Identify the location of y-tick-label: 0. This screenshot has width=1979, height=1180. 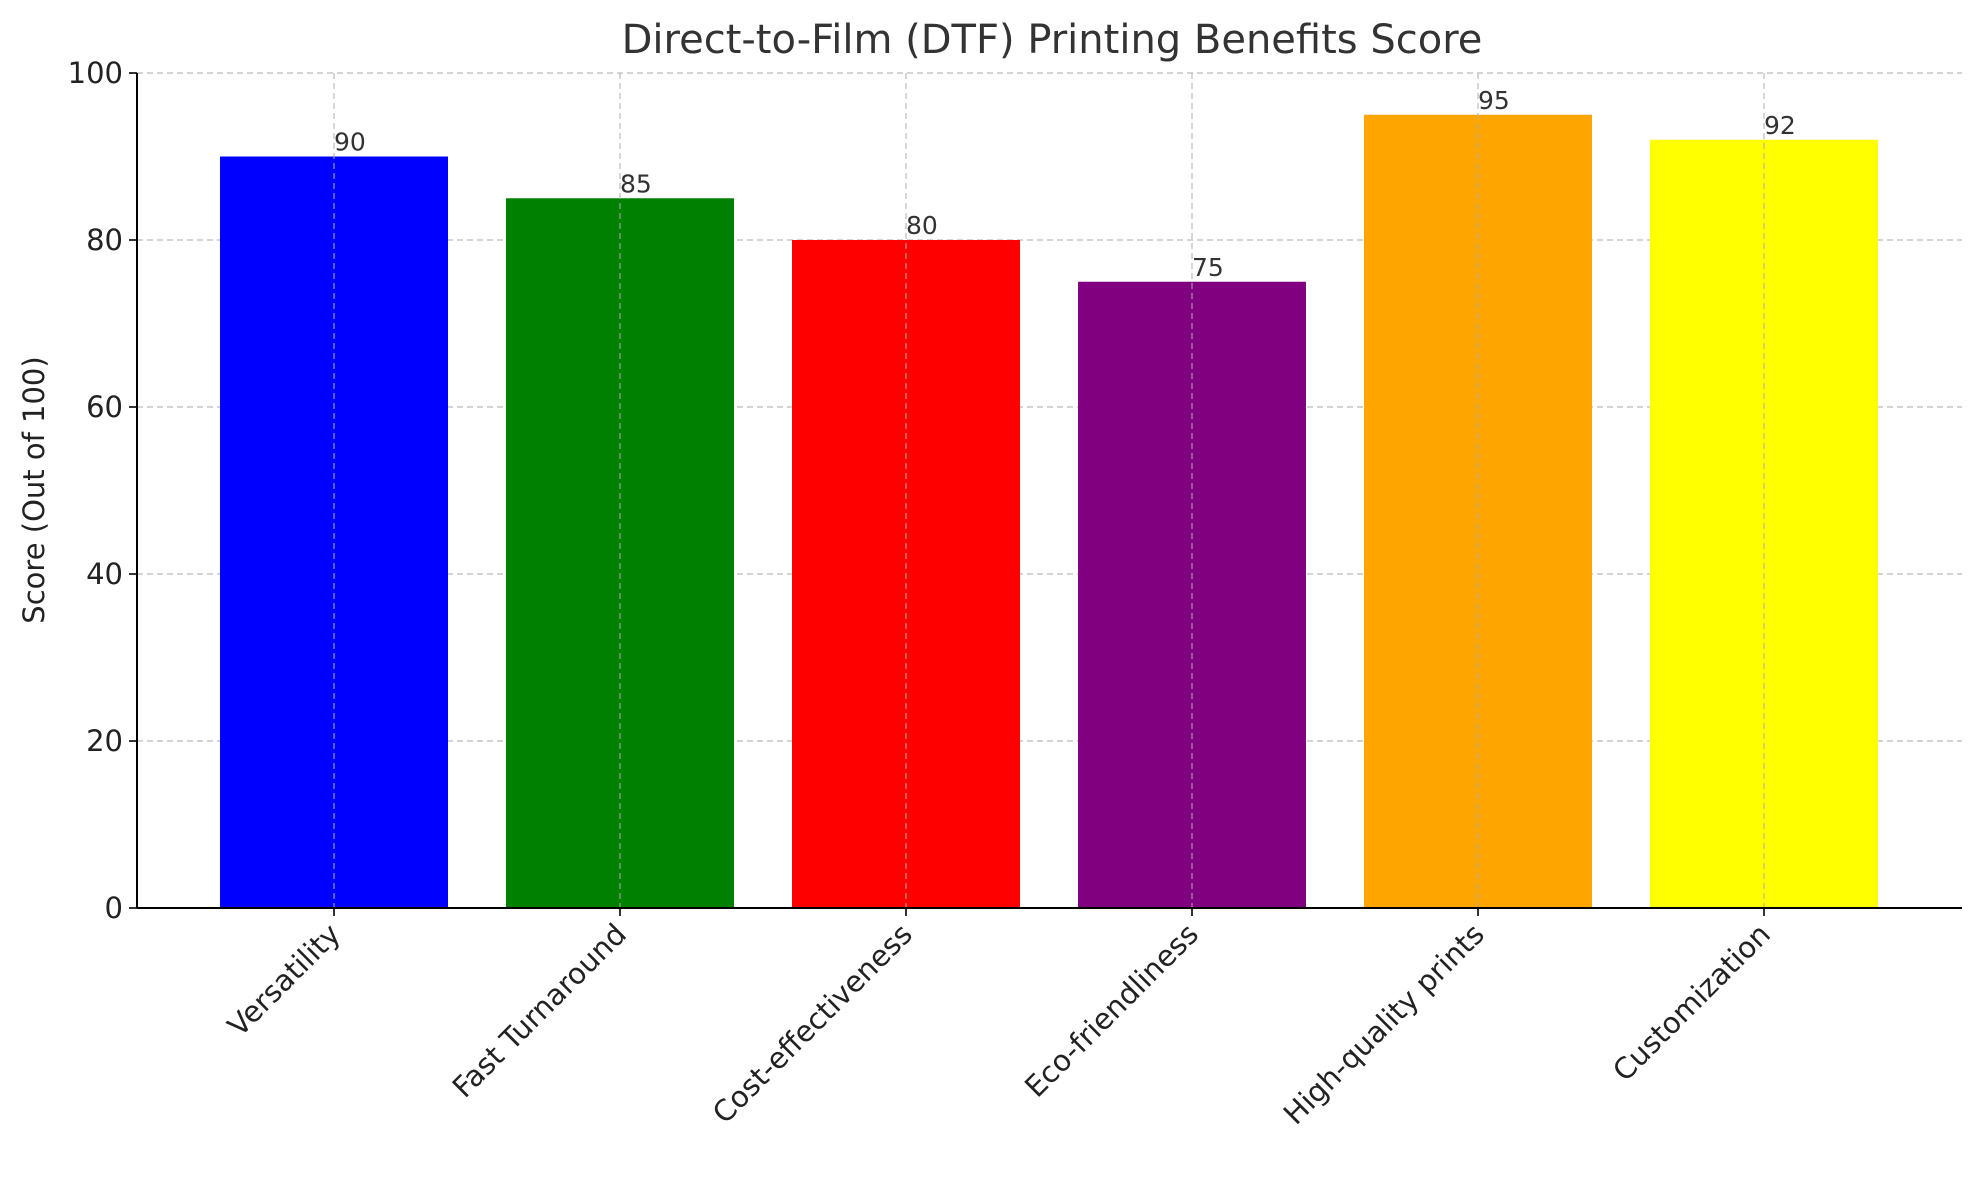
(114, 908).